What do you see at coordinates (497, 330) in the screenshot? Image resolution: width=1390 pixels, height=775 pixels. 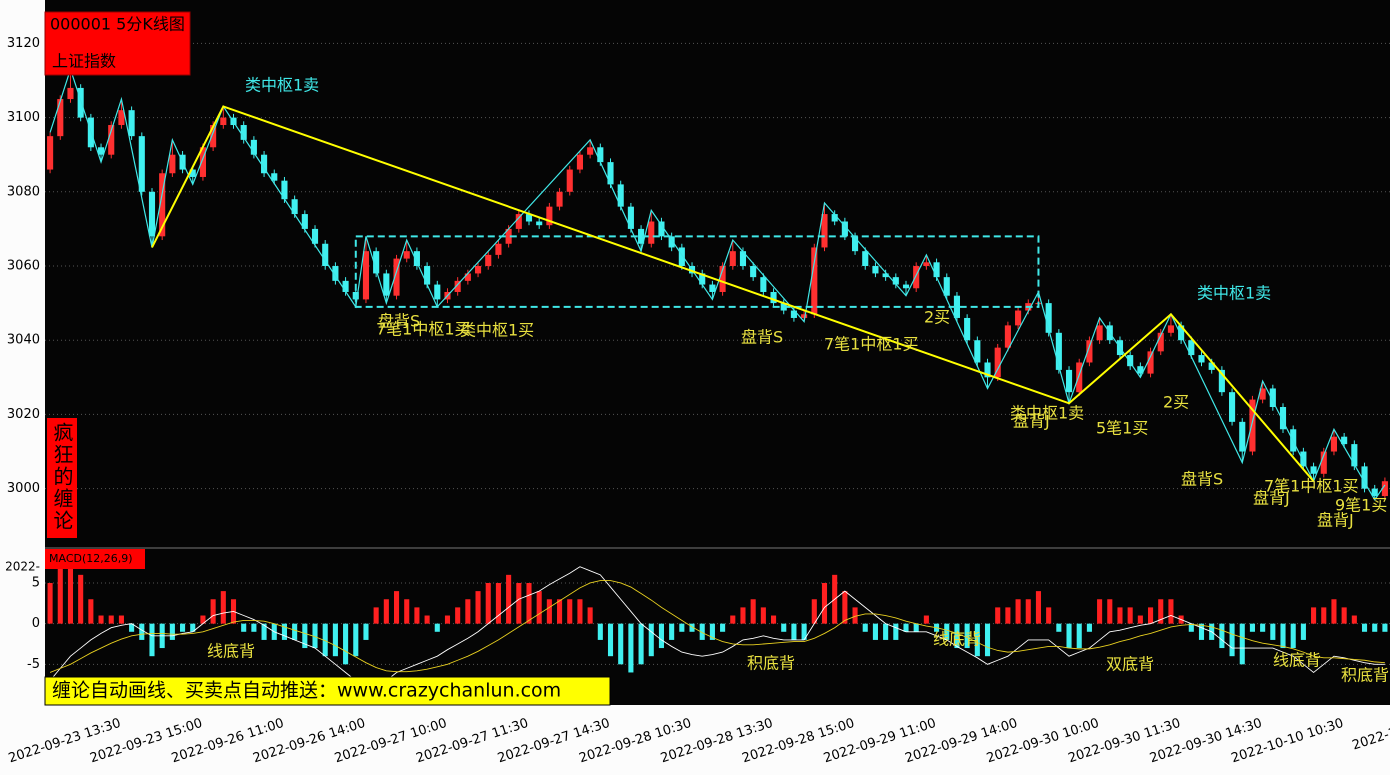 I see `annotation: 类中枢1买` at bounding box center [497, 330].